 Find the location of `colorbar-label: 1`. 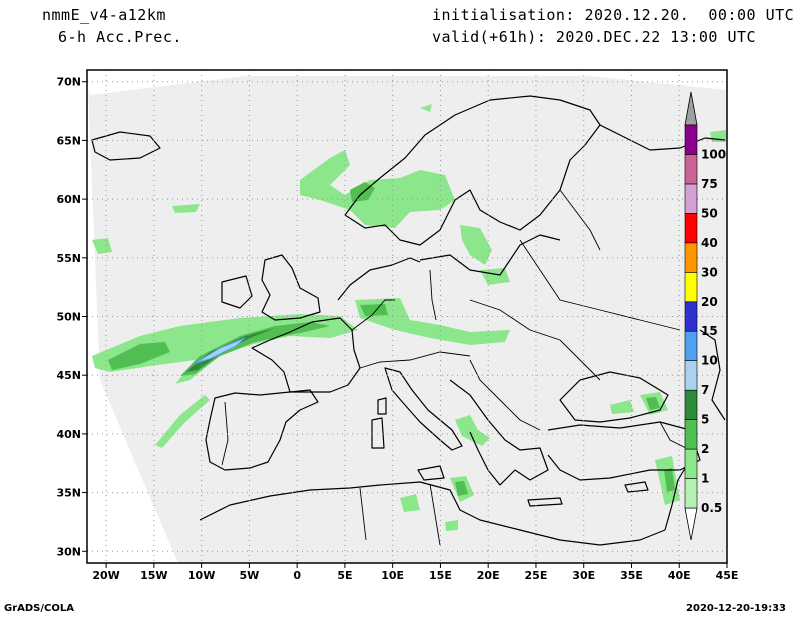

colorbar-label: 1 is located at coordinates (705, 479).